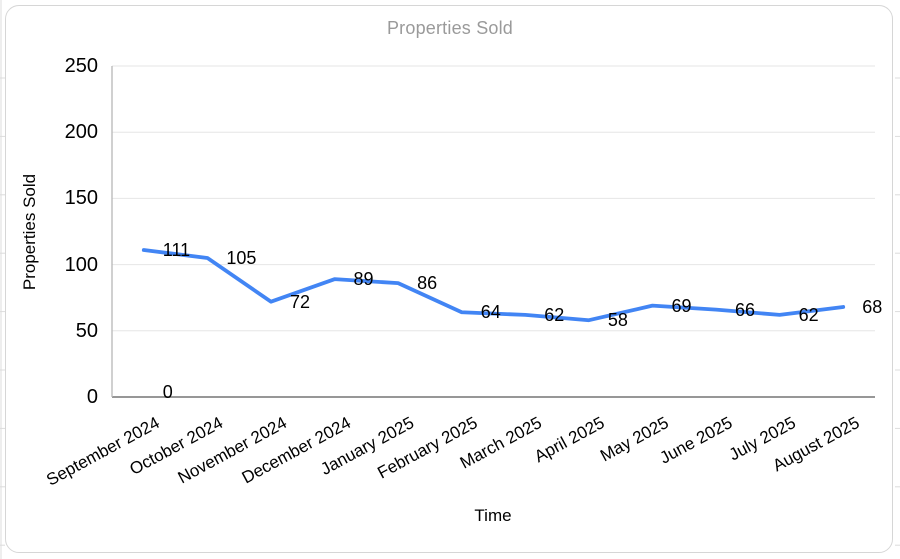 The image size is (900, 559). What do you see at coordinates (81, 132) in the screenshot?
I see `y-tick-label: 200` at bounding box center [81, 132].